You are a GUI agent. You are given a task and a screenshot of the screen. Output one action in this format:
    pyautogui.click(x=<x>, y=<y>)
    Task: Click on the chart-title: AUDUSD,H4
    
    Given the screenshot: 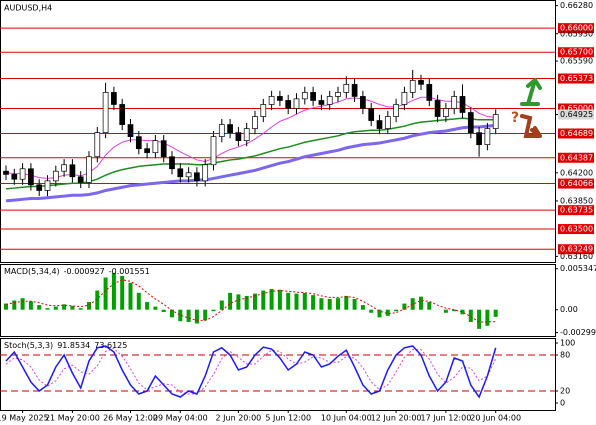 What is the action you would take?
    pyautogui.click(x=28, y=8)
    